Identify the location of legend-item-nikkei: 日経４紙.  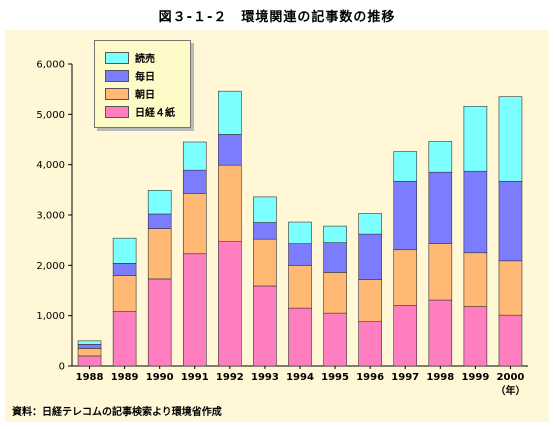
(140, 111).